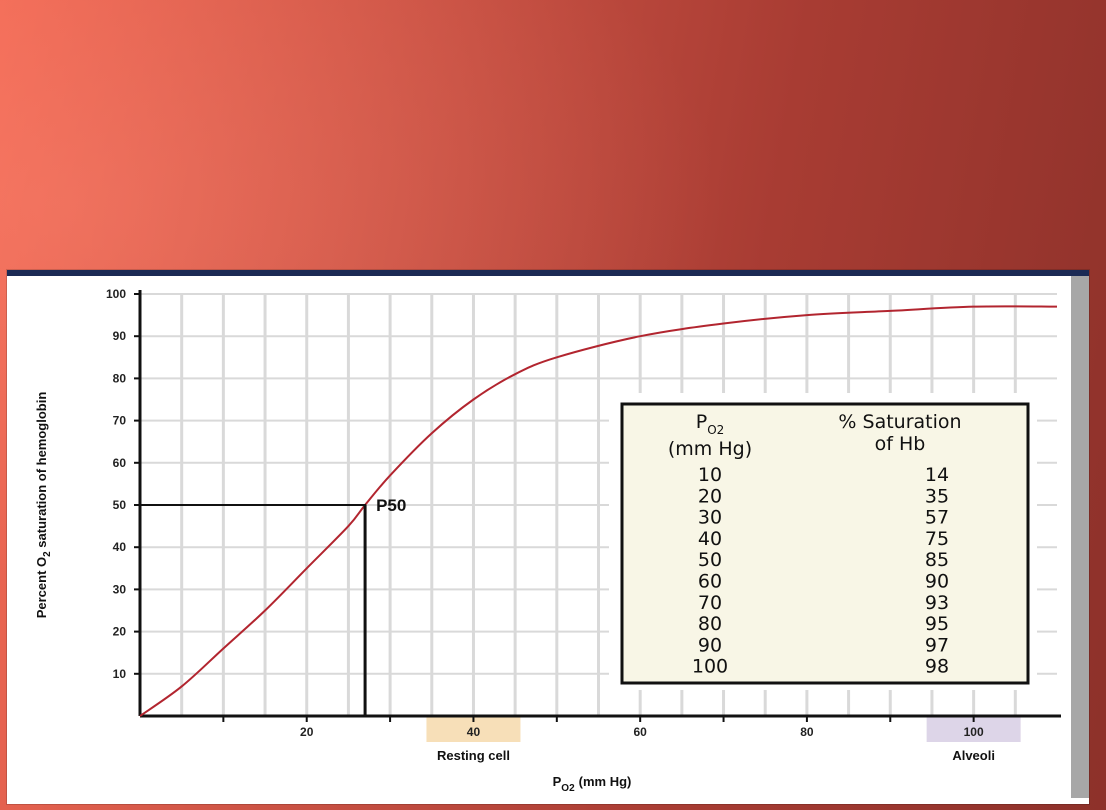 This screenshot has height=810, width=1106. What do you see at coordinates (807, 732) in the screenshot?
I see `x-tick-label: 80` at bounding box center [807, 732].